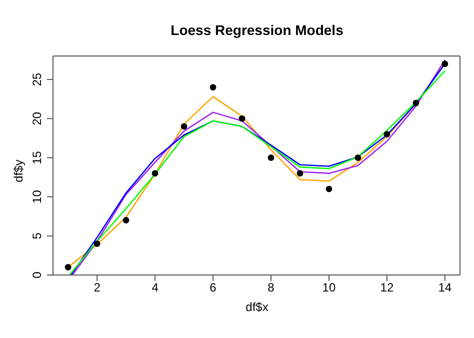  Describe the element at coordinates (37, 119) in the screenshot. I see `y-tick-label: 20` at that location.